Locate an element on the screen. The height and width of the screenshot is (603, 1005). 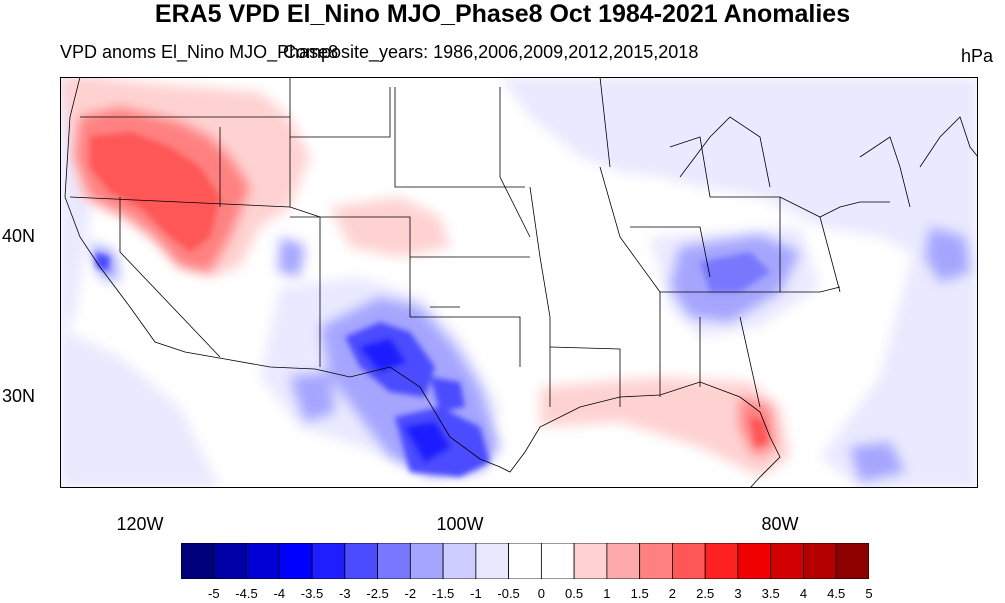
colorbar-label: 3 is located at coordinates (738, 593).